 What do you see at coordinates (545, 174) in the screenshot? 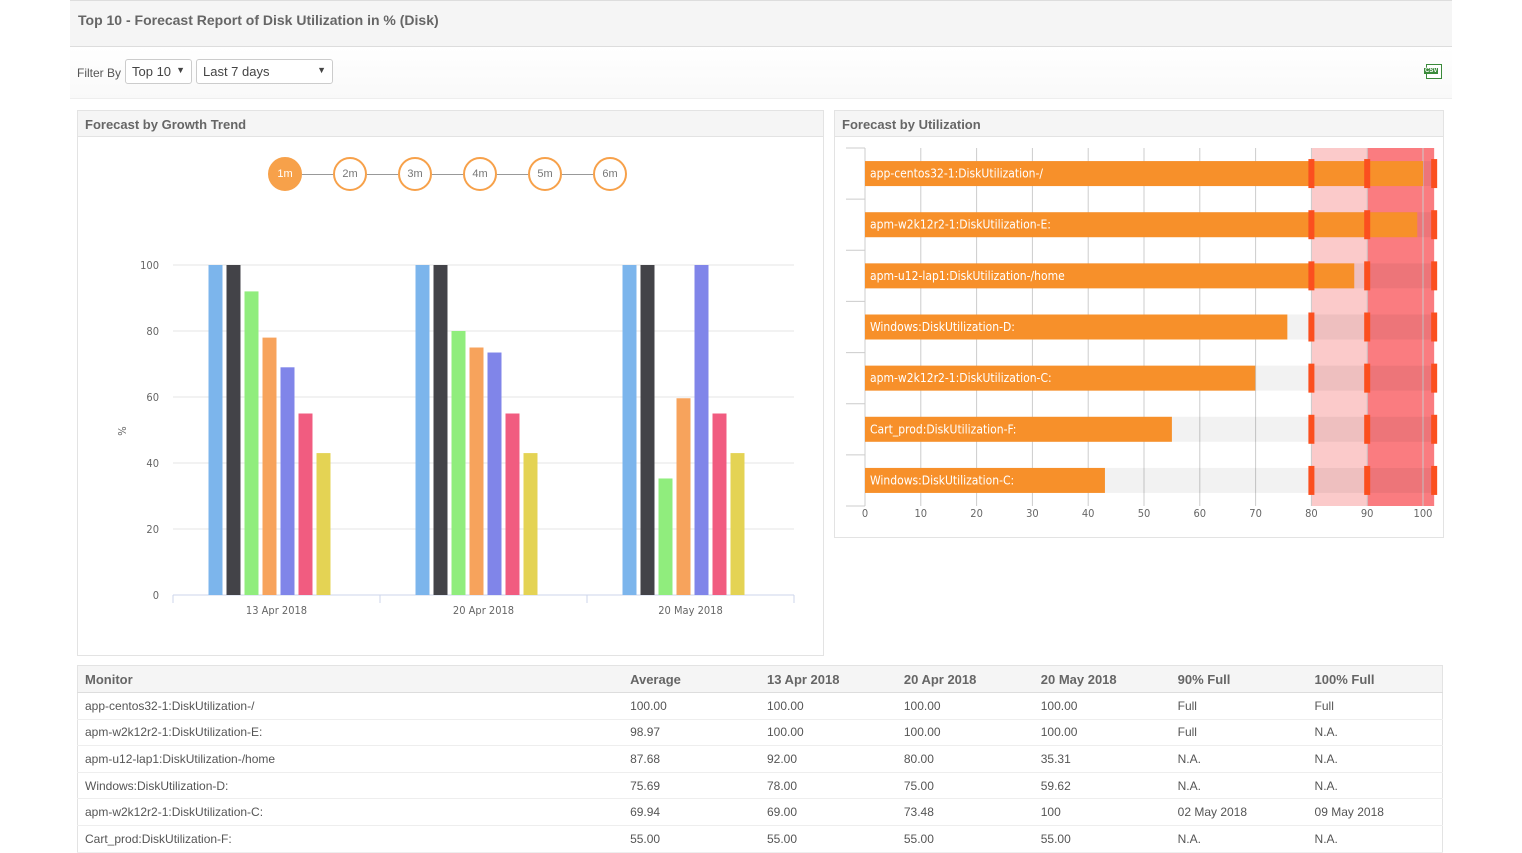
I see `step-5m: 5m` at bounding box center [545, 174].